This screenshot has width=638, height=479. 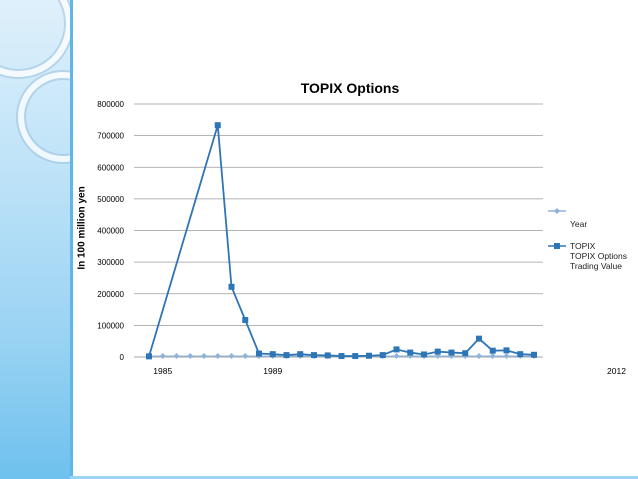 I want to click on x-tick-label: 2012, so click(x=616, y=371).